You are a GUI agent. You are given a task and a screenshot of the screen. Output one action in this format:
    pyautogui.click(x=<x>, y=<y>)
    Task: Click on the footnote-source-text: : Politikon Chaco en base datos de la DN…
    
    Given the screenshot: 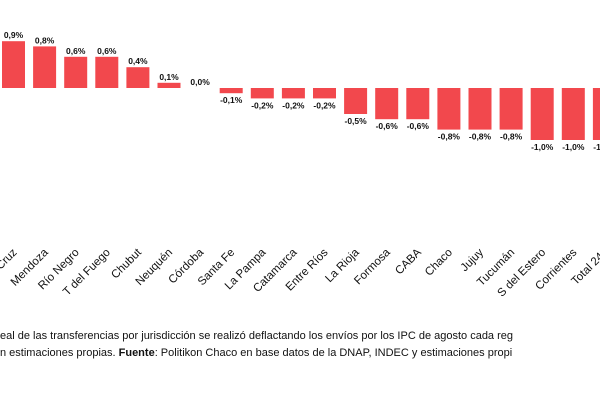 What is the action you would take?
    pyautogui.click(x=333, y=353)
    